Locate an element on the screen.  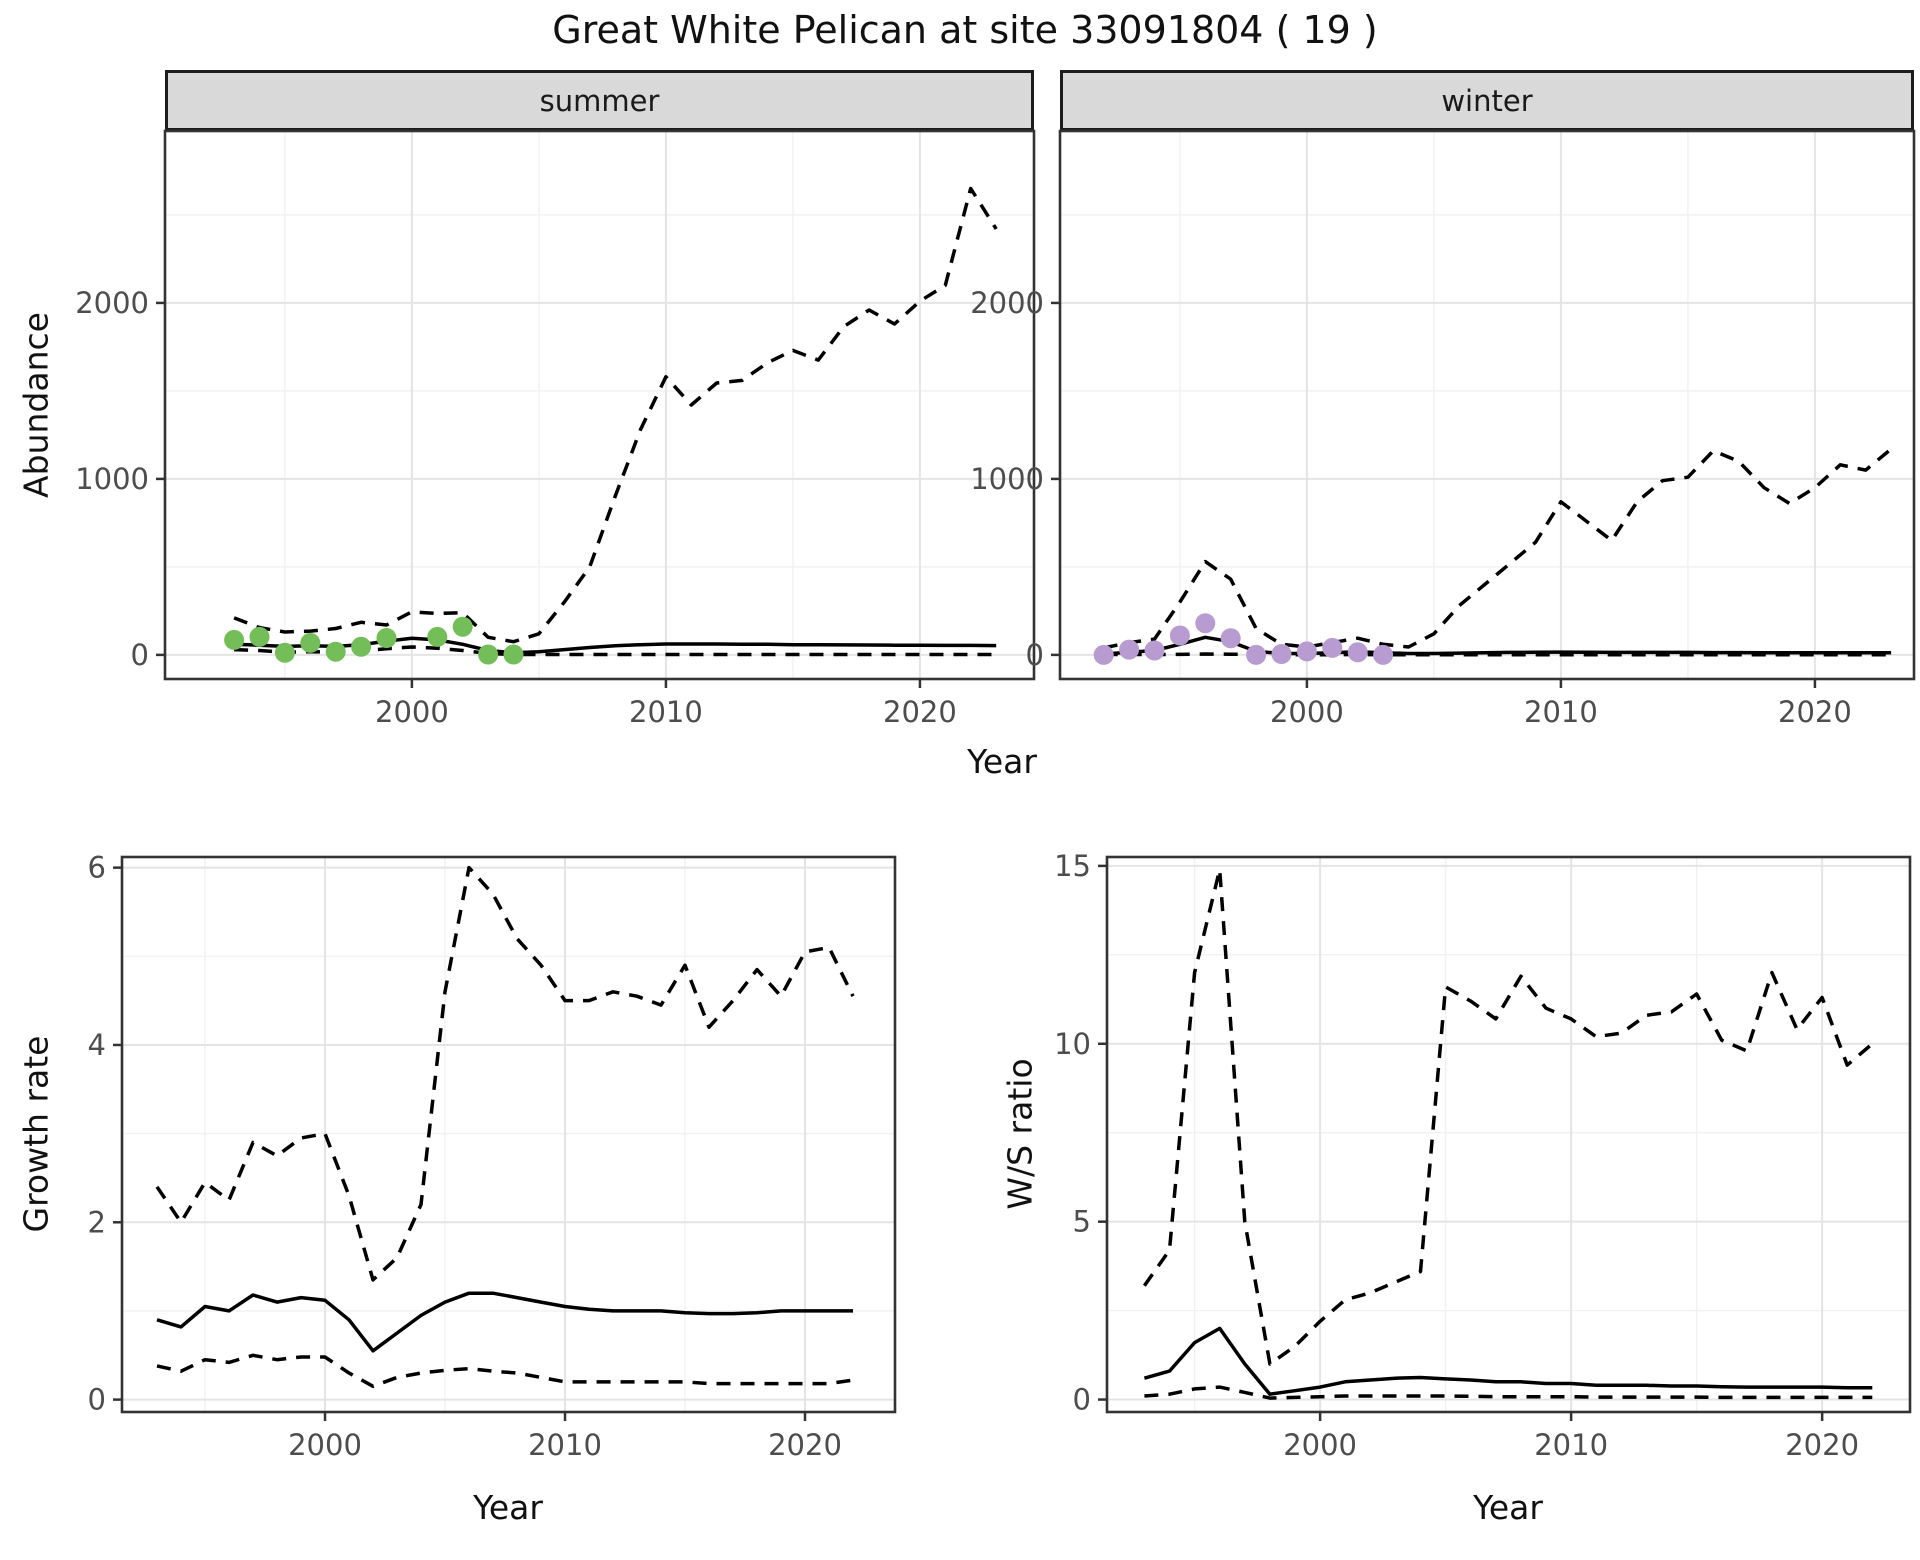
y-tick-label: 4 is located at coordinates (97, 1045).